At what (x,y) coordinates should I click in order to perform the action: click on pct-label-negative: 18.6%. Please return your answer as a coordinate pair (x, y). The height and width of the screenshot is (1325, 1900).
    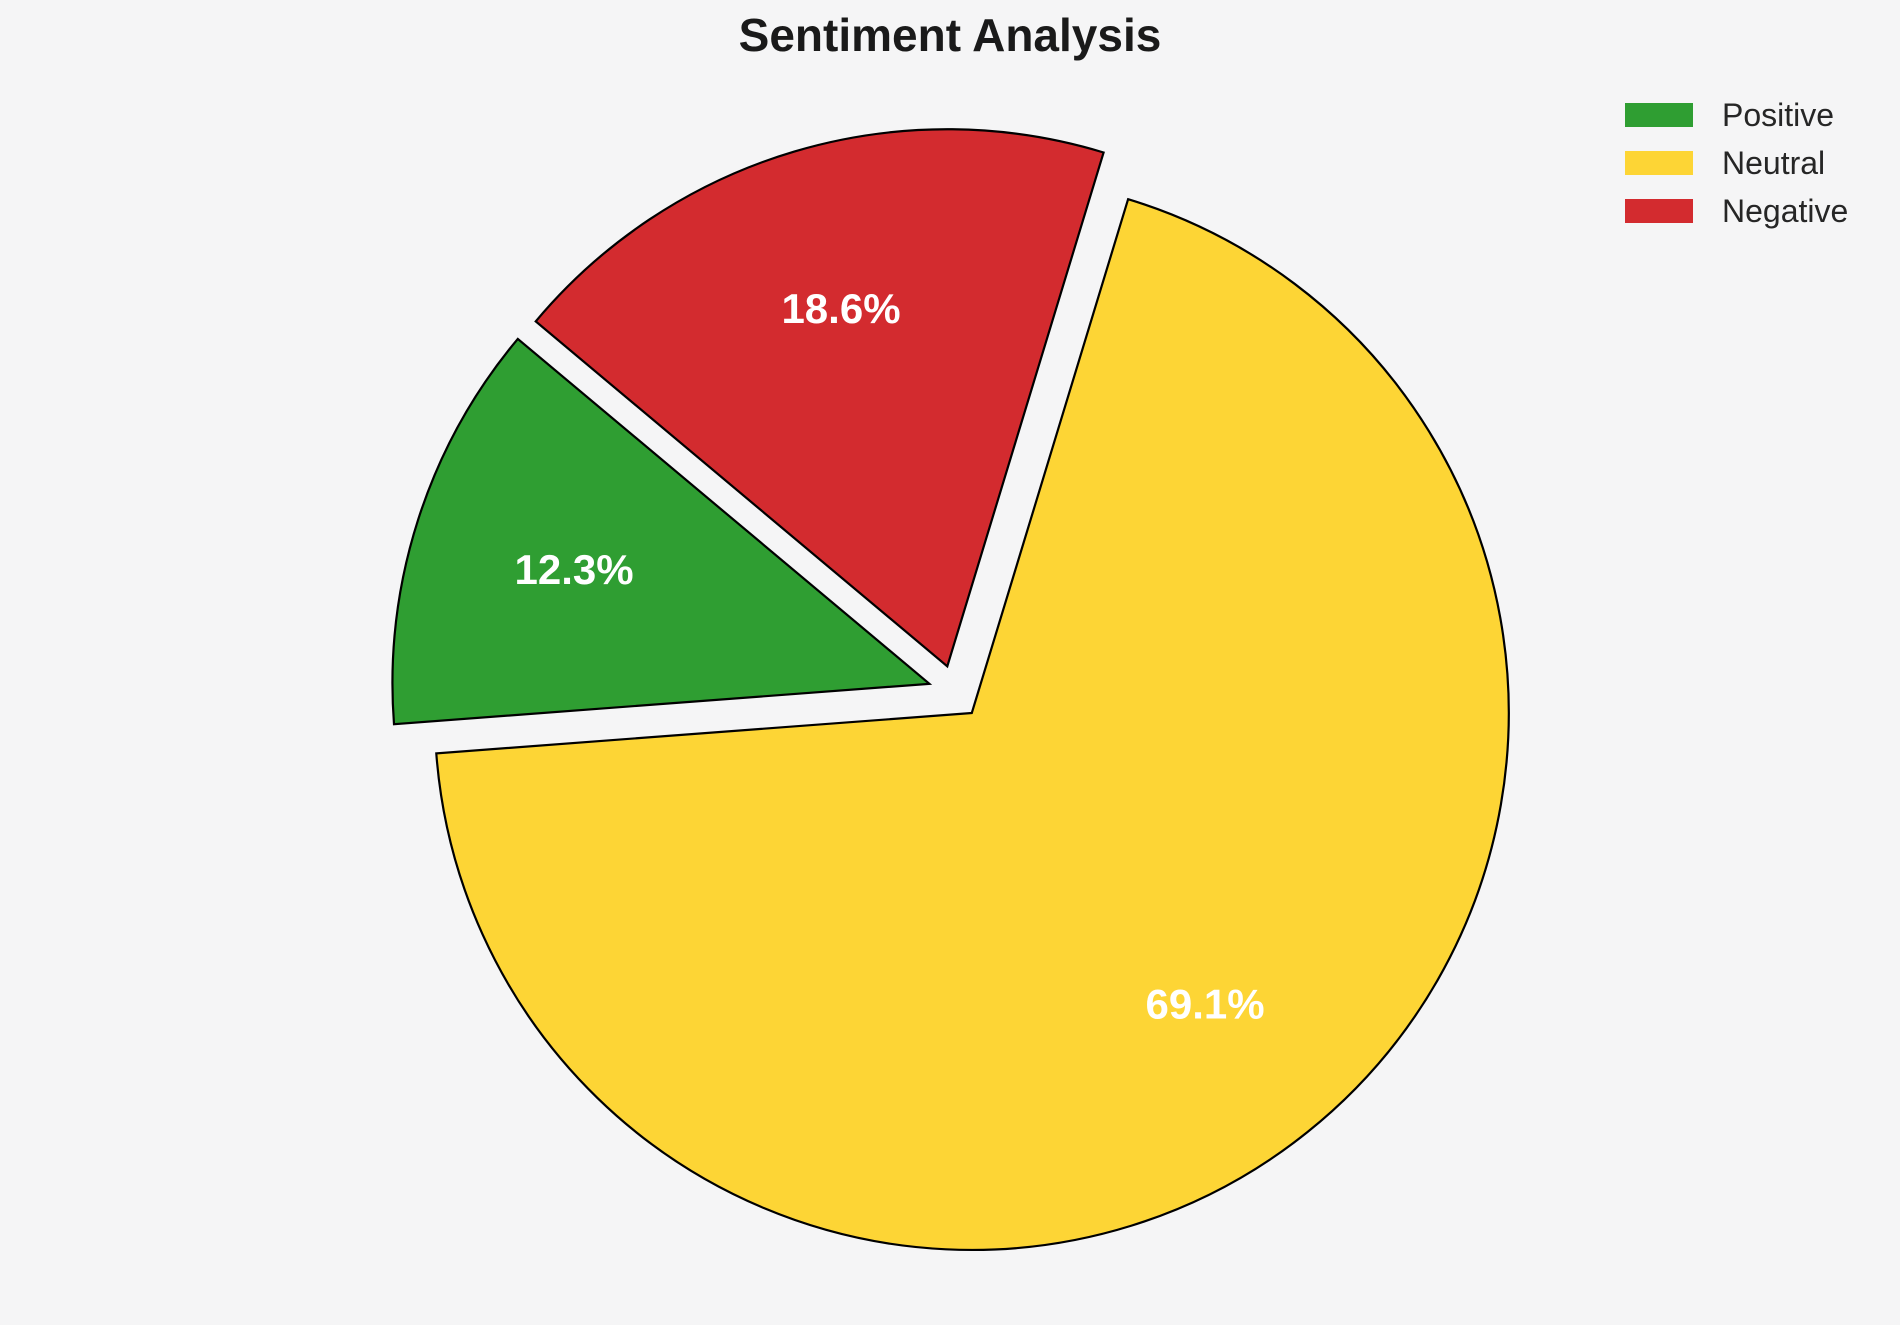
    Looking at the image, I should click on (840, 308).